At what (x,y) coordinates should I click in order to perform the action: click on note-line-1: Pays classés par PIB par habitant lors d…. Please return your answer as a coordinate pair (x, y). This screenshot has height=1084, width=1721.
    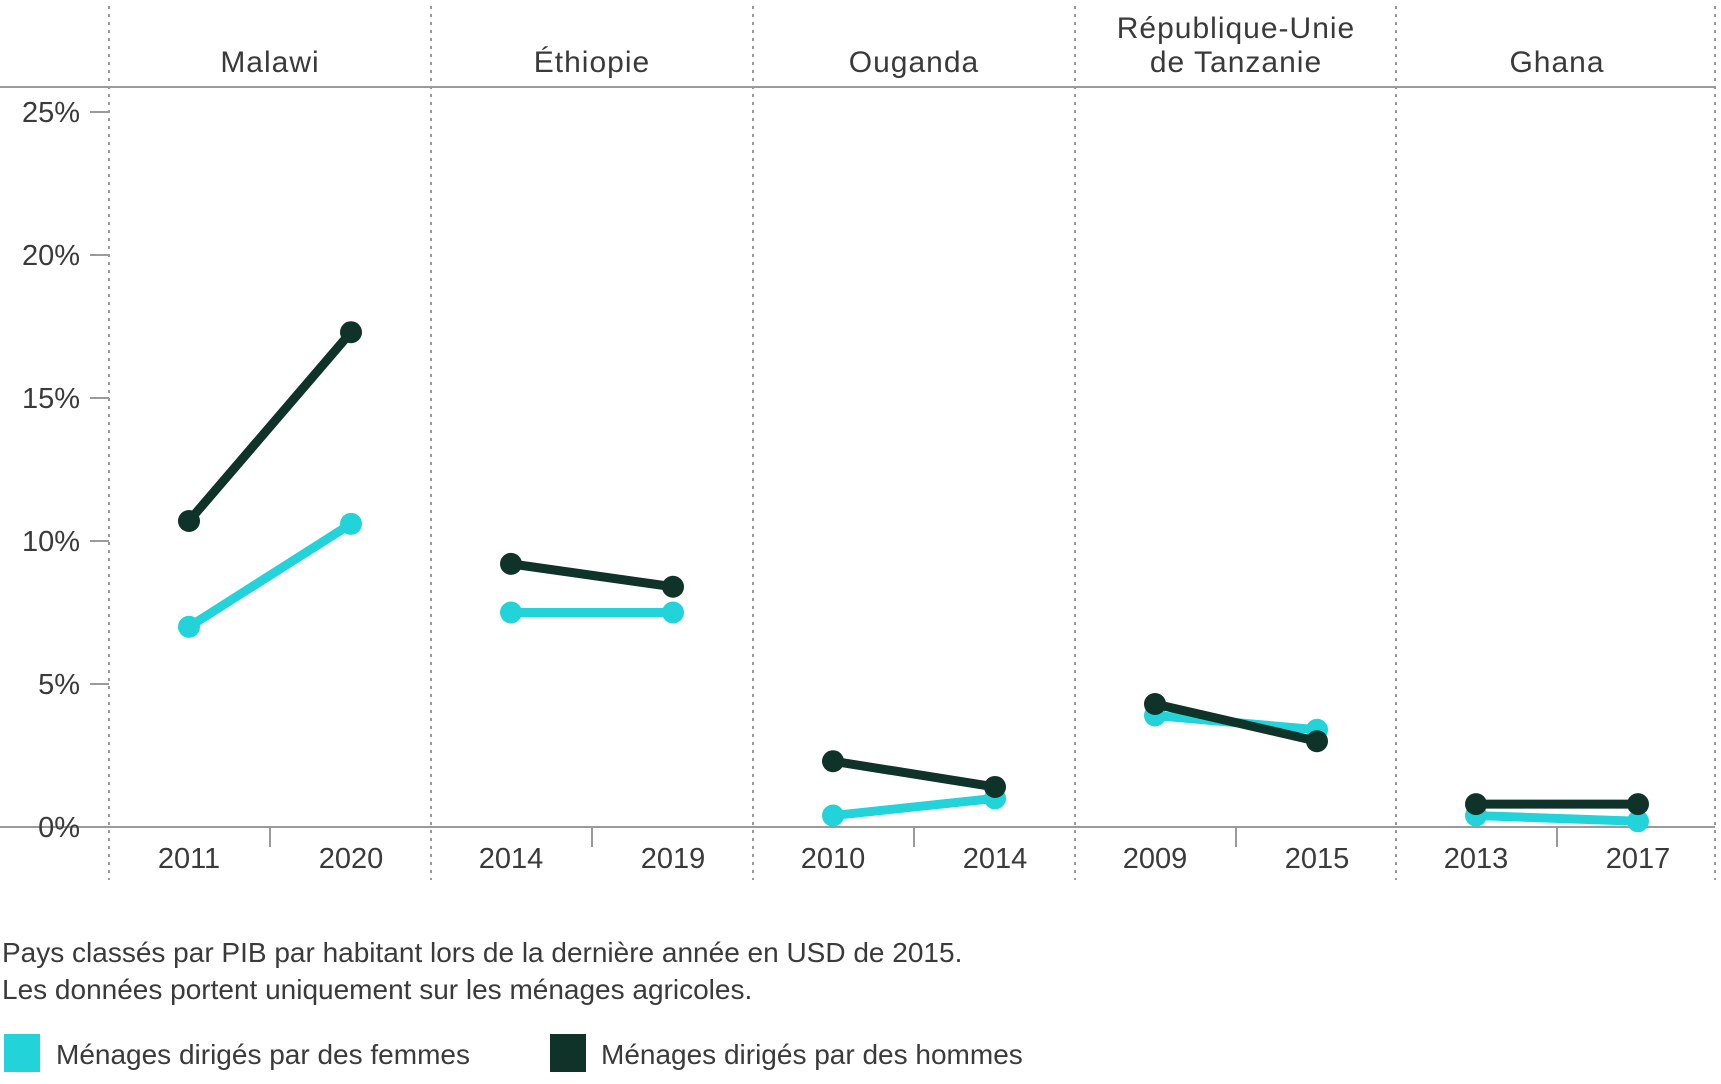
    Looking at the image, I should click on (482, 952).